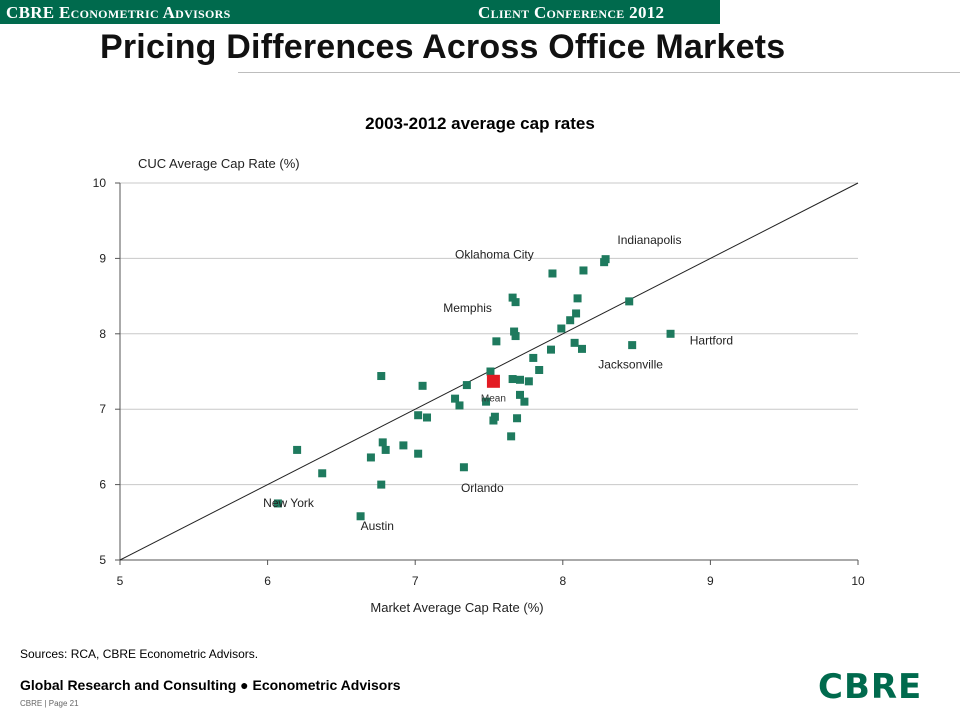 This screenshot has width=960, height=720. I want to click on x-tick-label: 6, so click(267, 581).